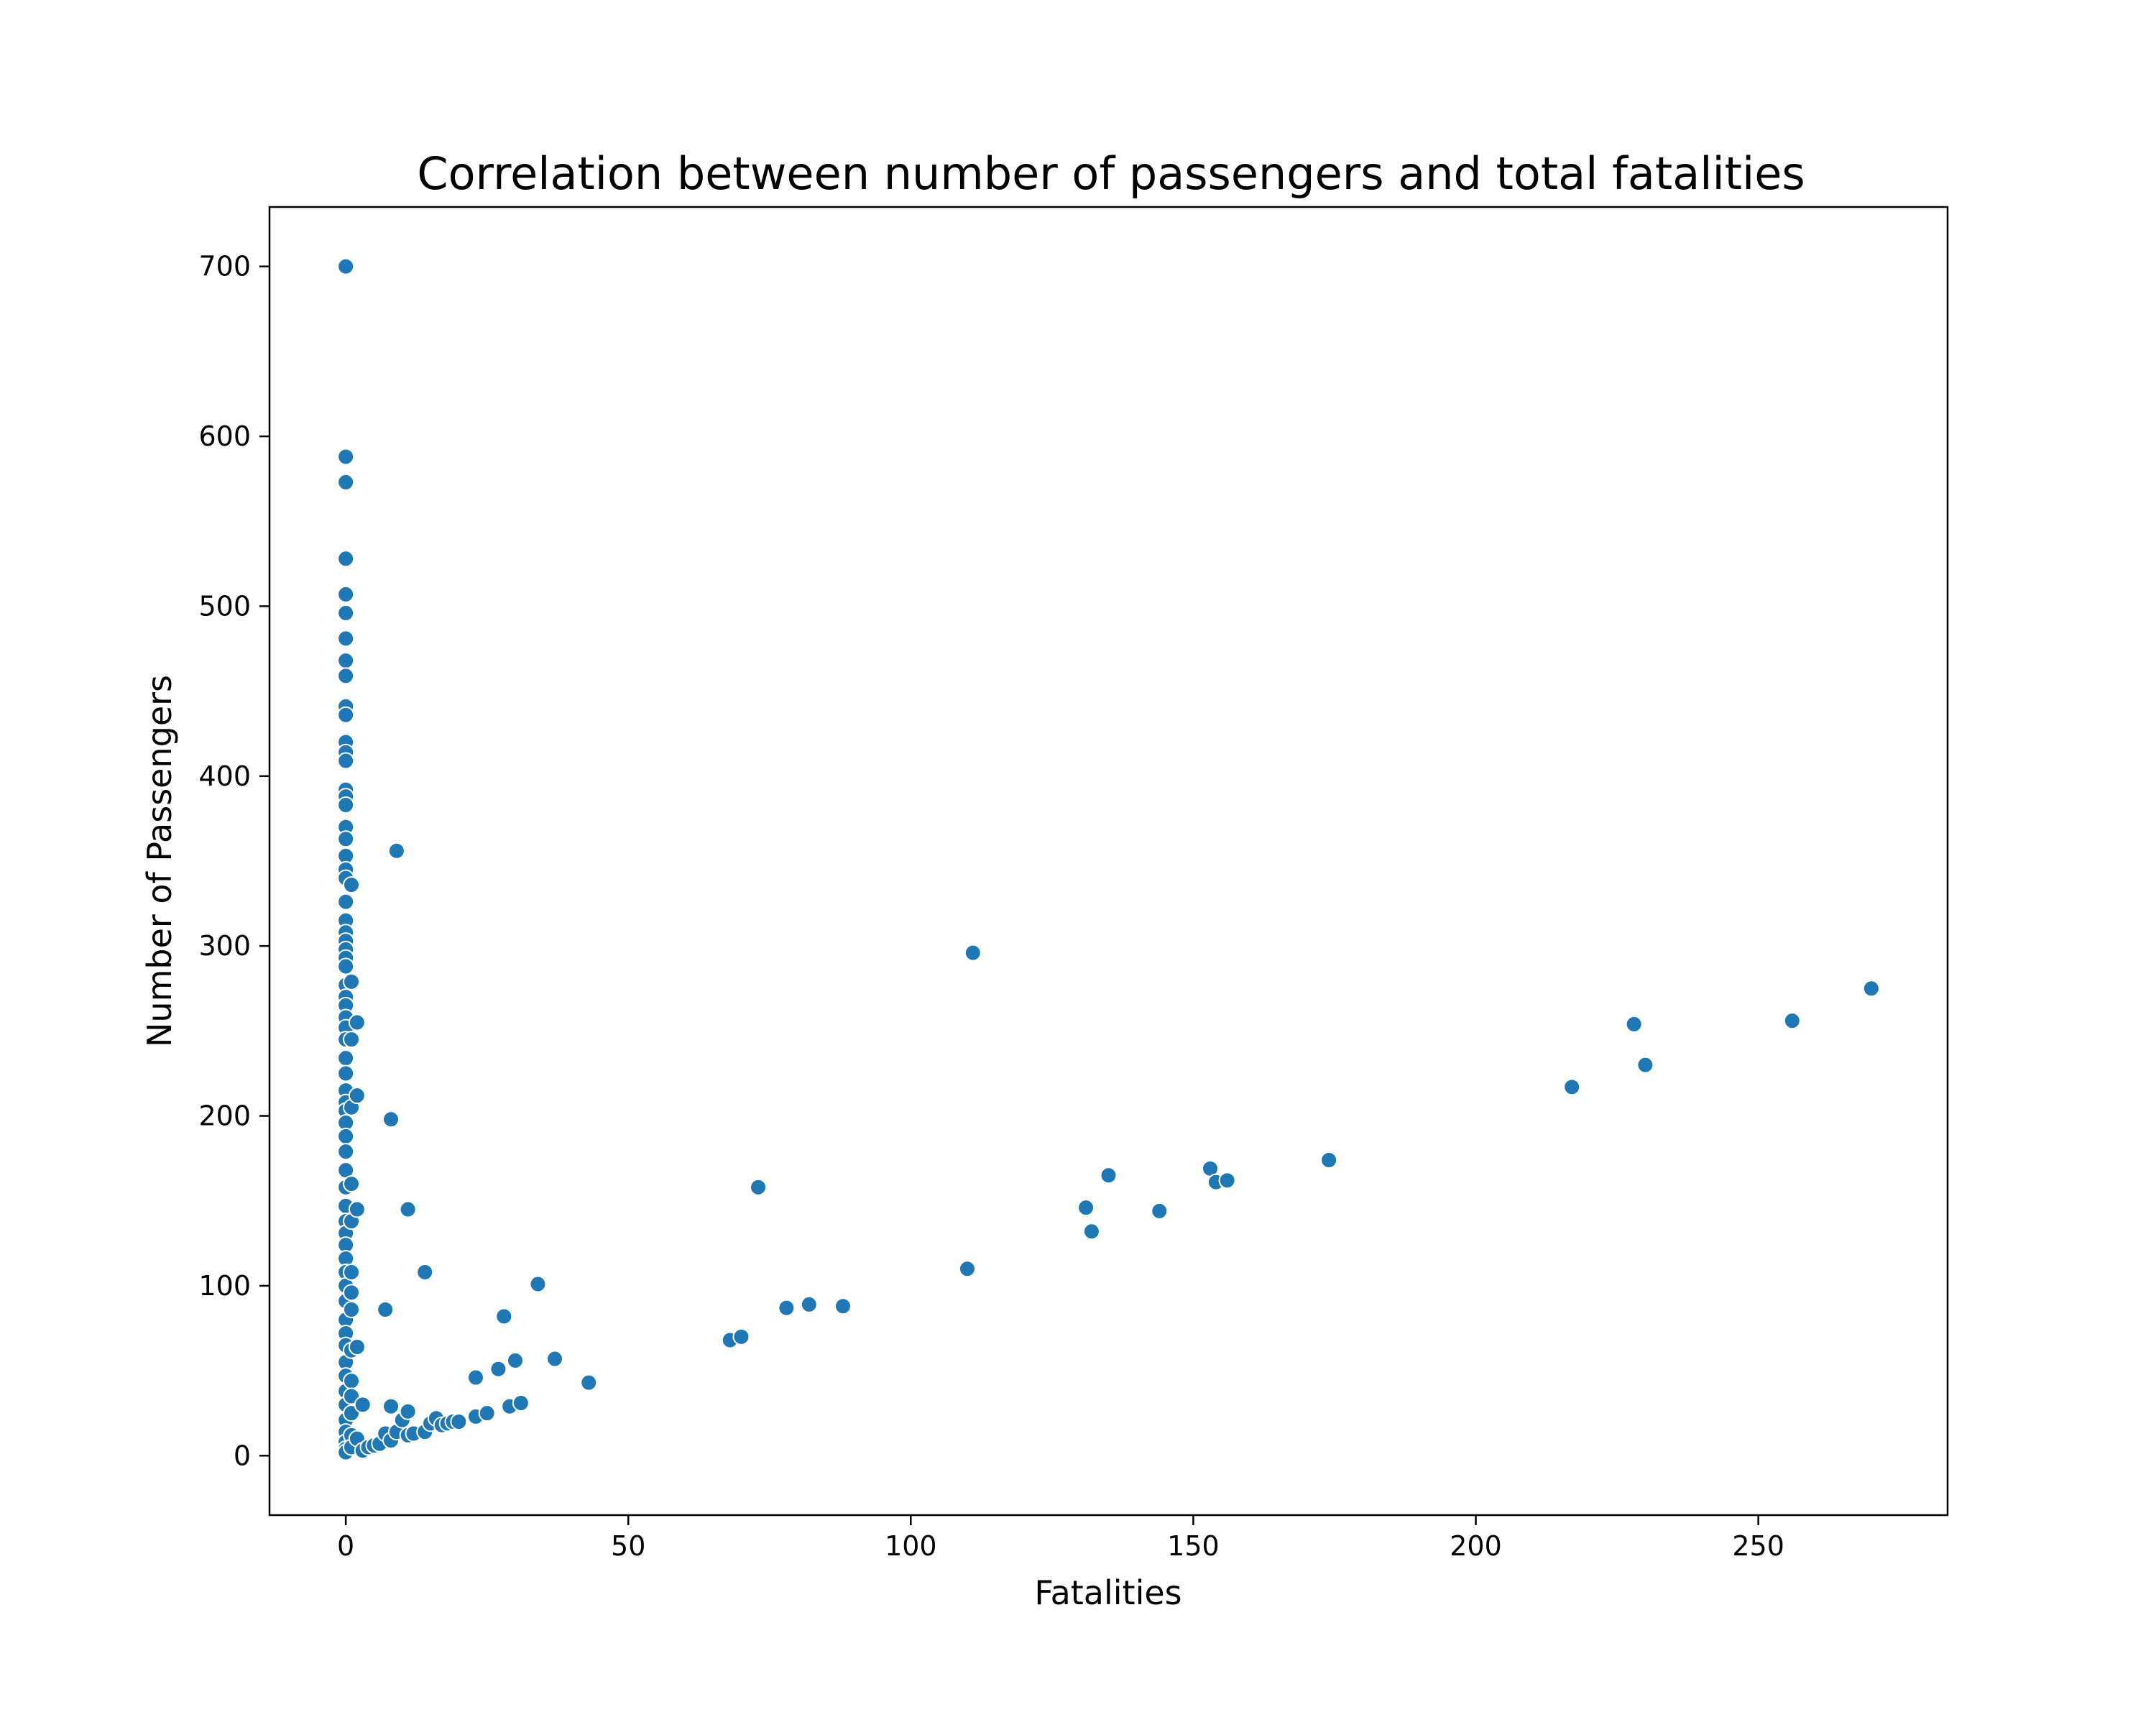  Describe the element at coordinates (224, 606) in the screenshot. I see `y-tick-label: 500` at that location.